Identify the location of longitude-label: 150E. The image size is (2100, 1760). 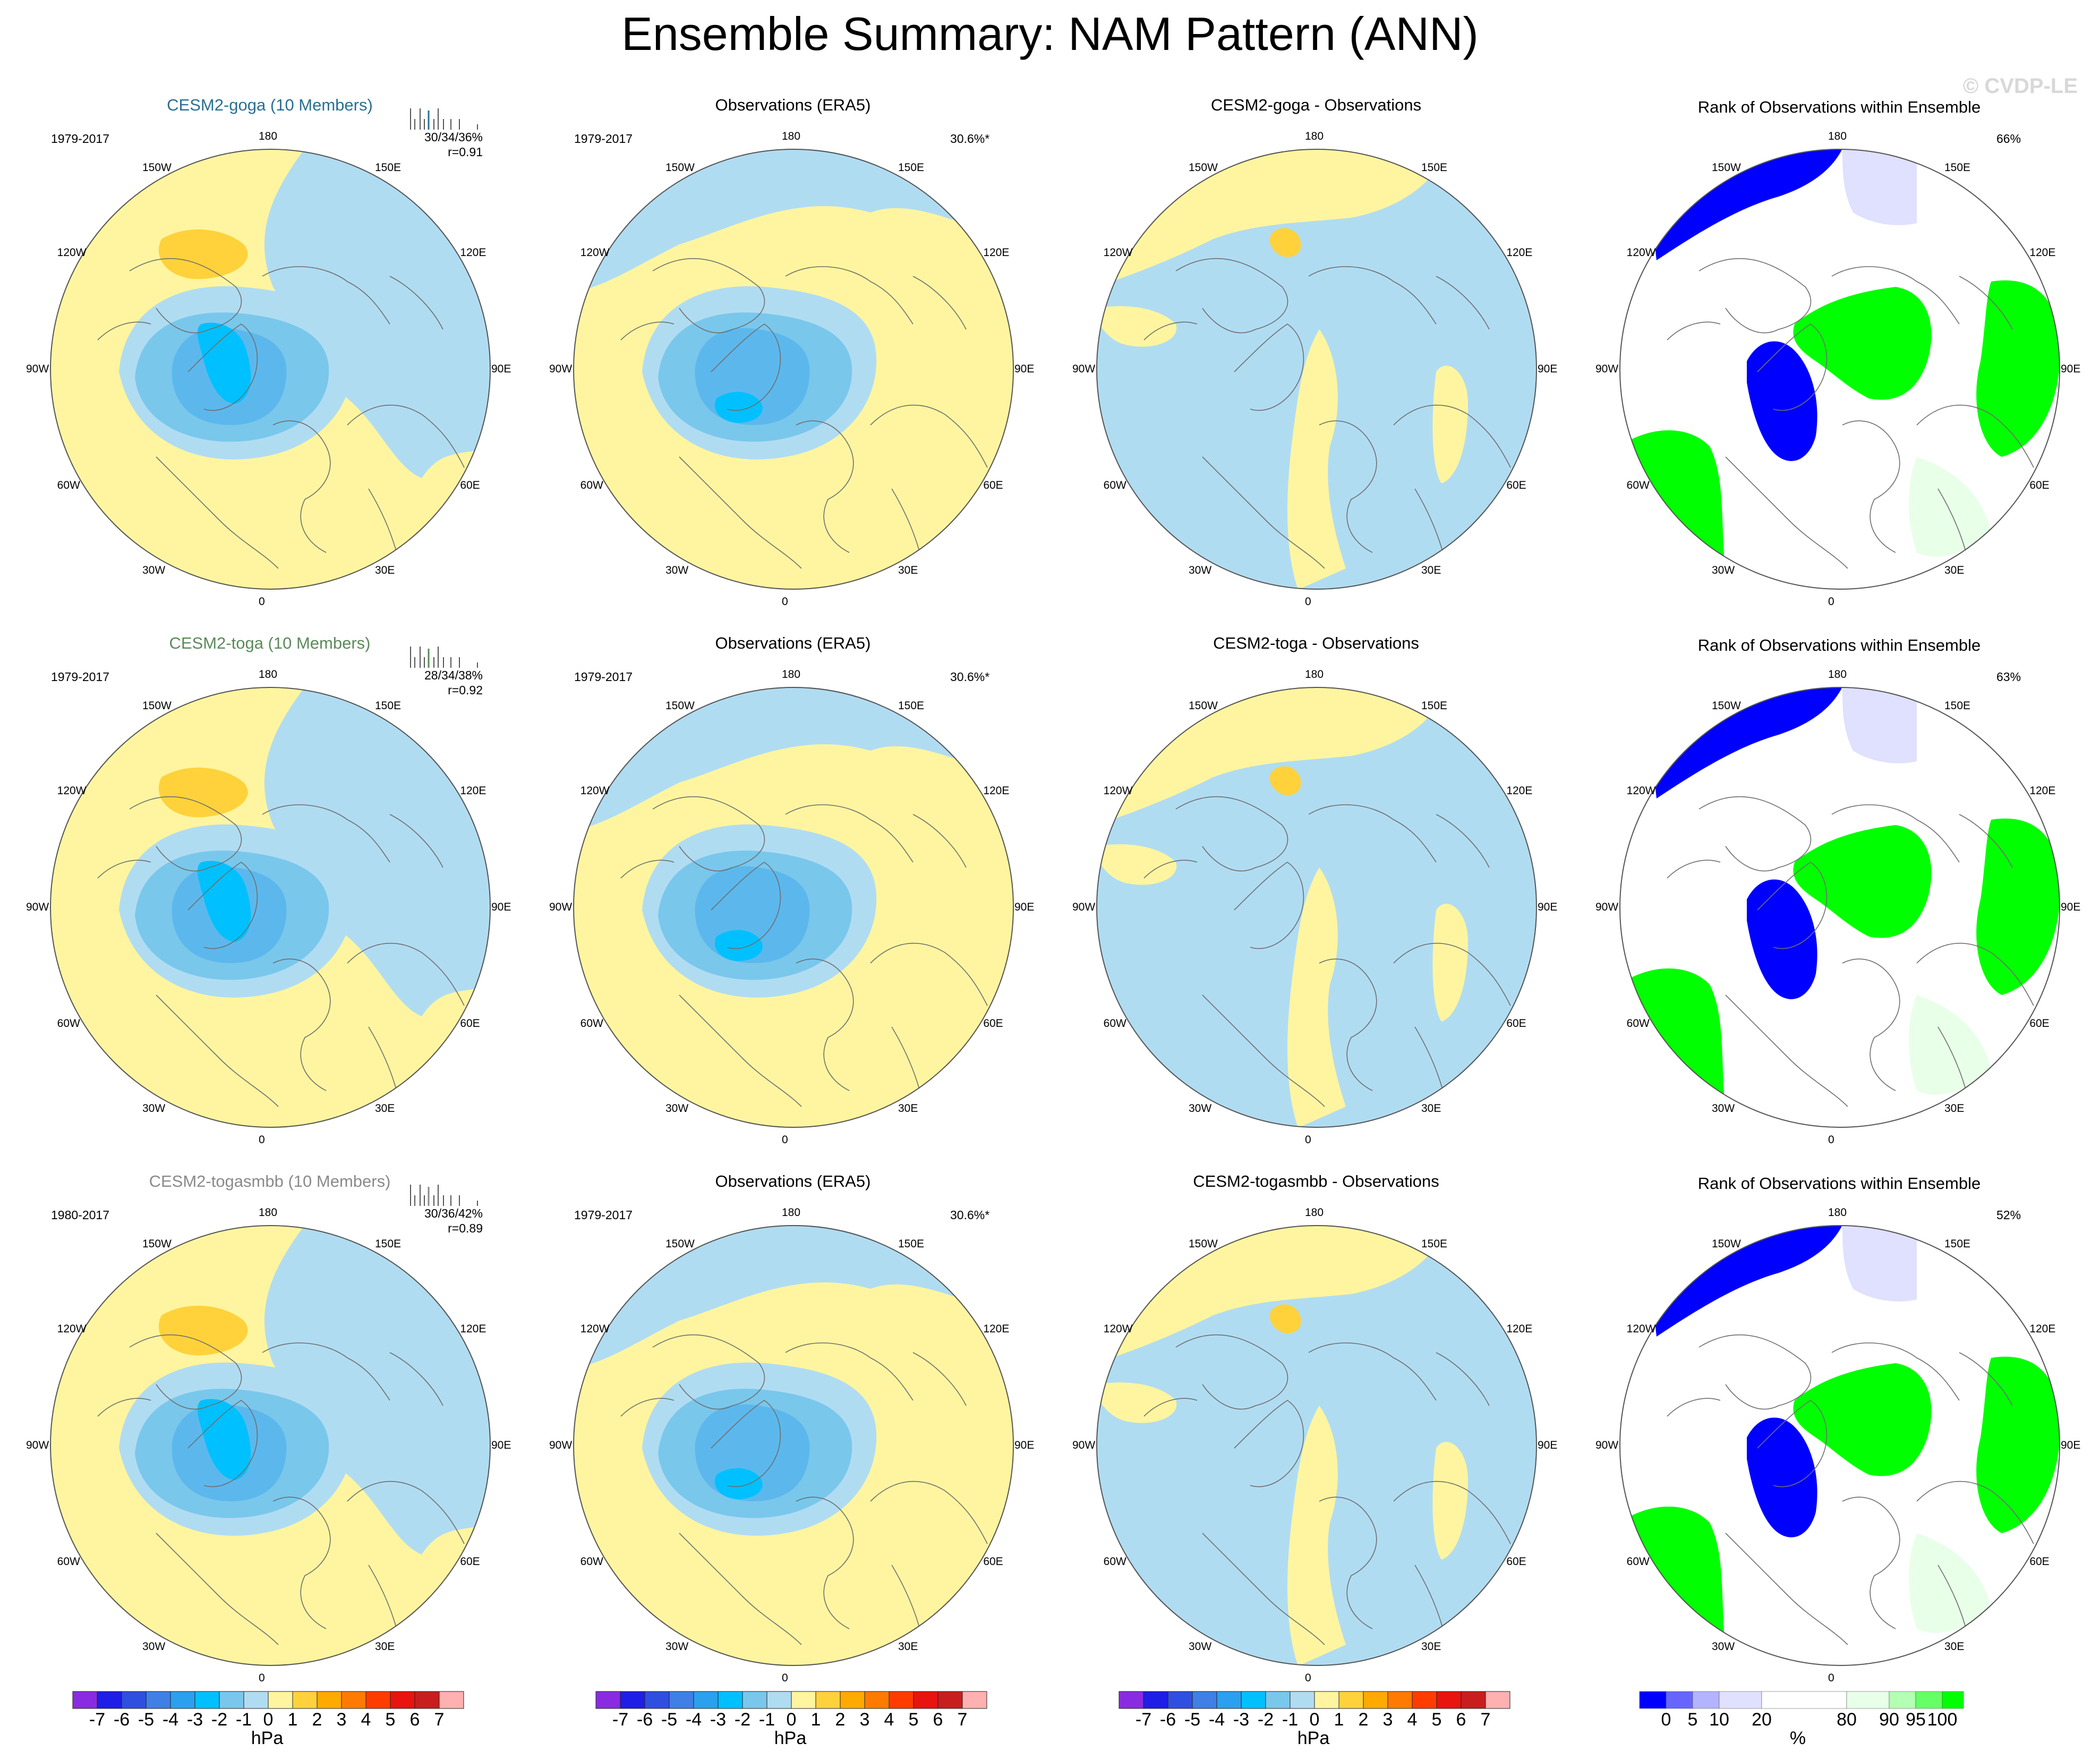
(911, 167).